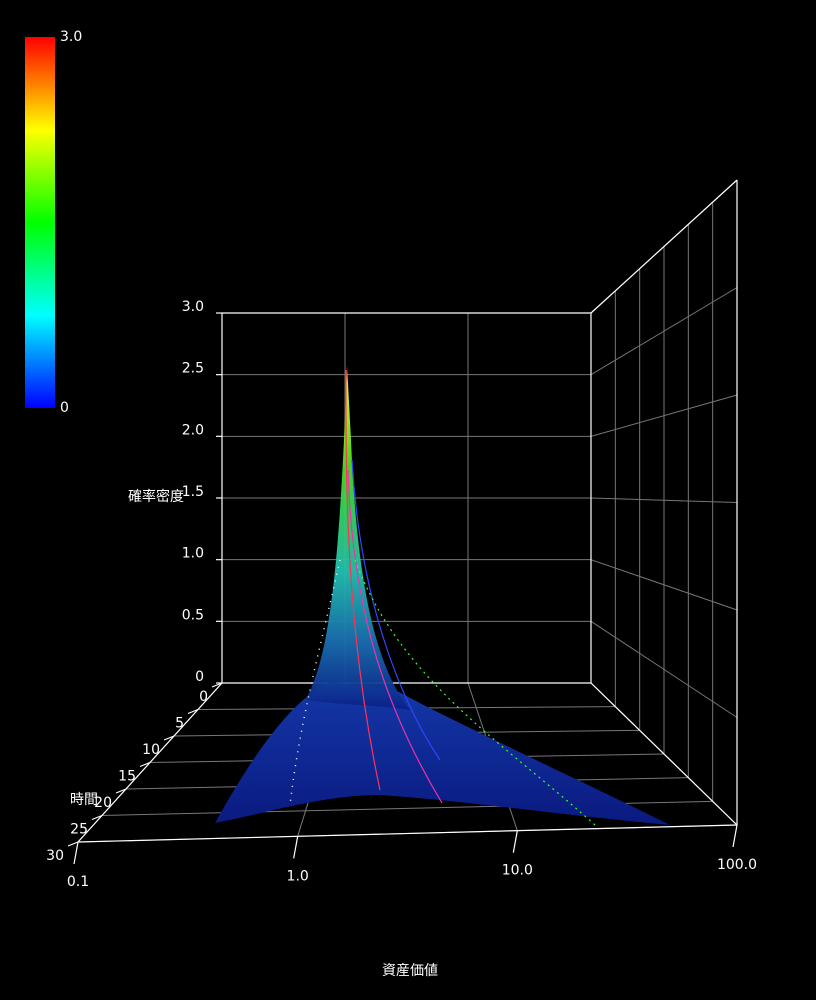 The height and width of the screenshot is (1000, 816). What do you see at coordinates (737, 865) in the screenshot?
I see `x-tick-label: 100.0` at bounding box center [737, 865].